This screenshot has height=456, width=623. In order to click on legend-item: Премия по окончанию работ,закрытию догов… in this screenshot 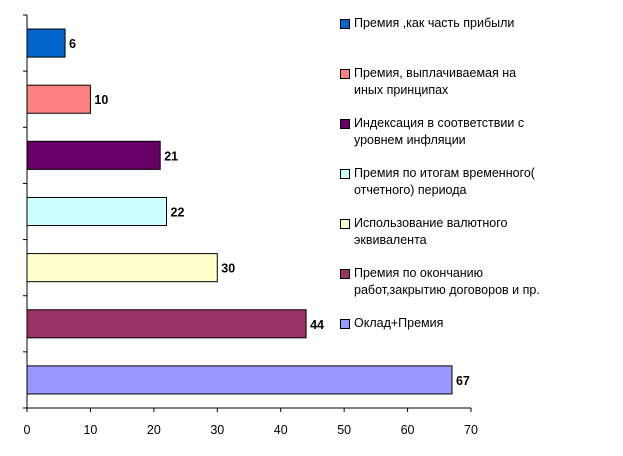, I will do `click(440, 282)`.